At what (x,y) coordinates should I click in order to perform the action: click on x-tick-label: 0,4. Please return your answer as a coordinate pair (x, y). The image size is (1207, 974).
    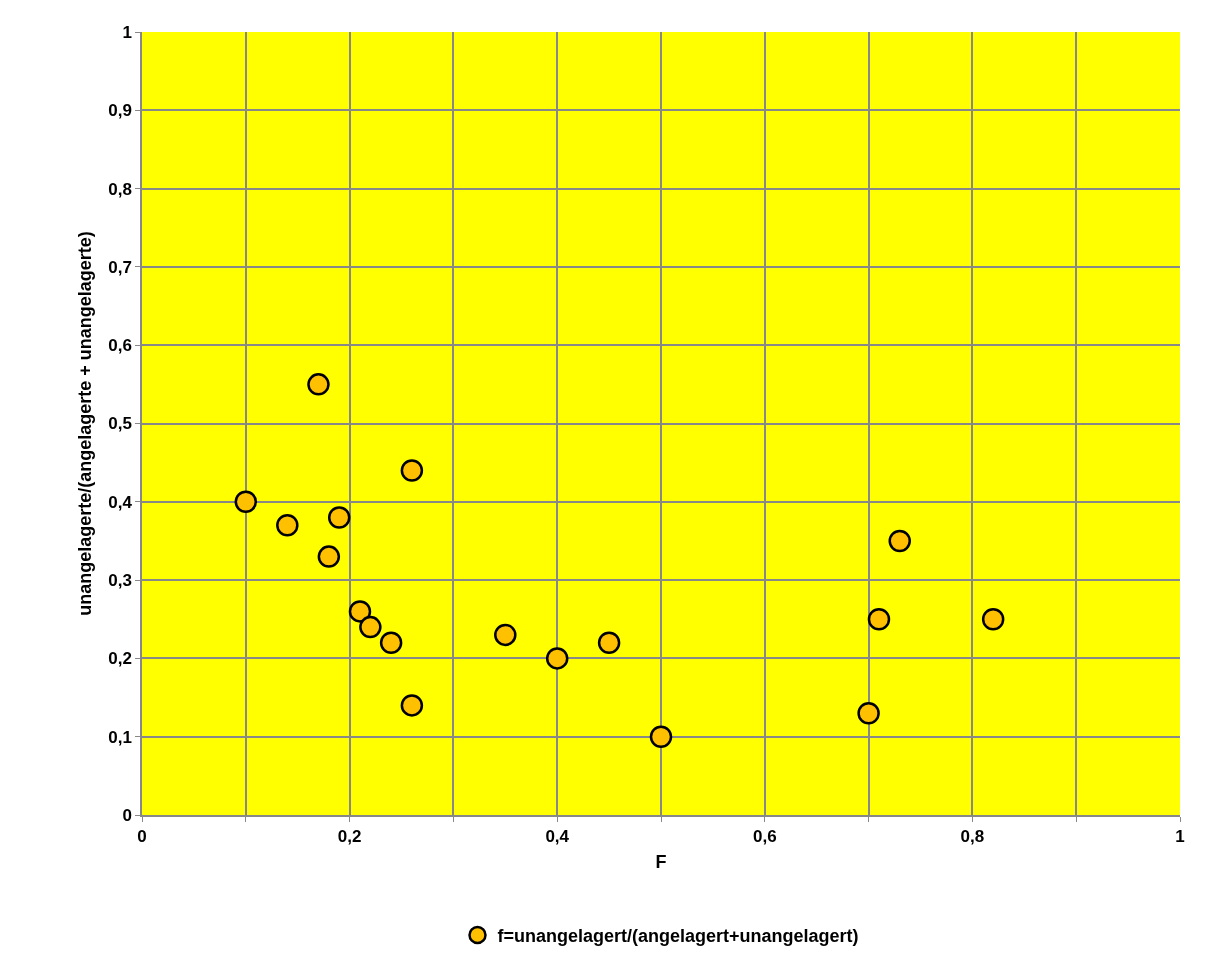
    Looking at the image, I should click on (557, 837).